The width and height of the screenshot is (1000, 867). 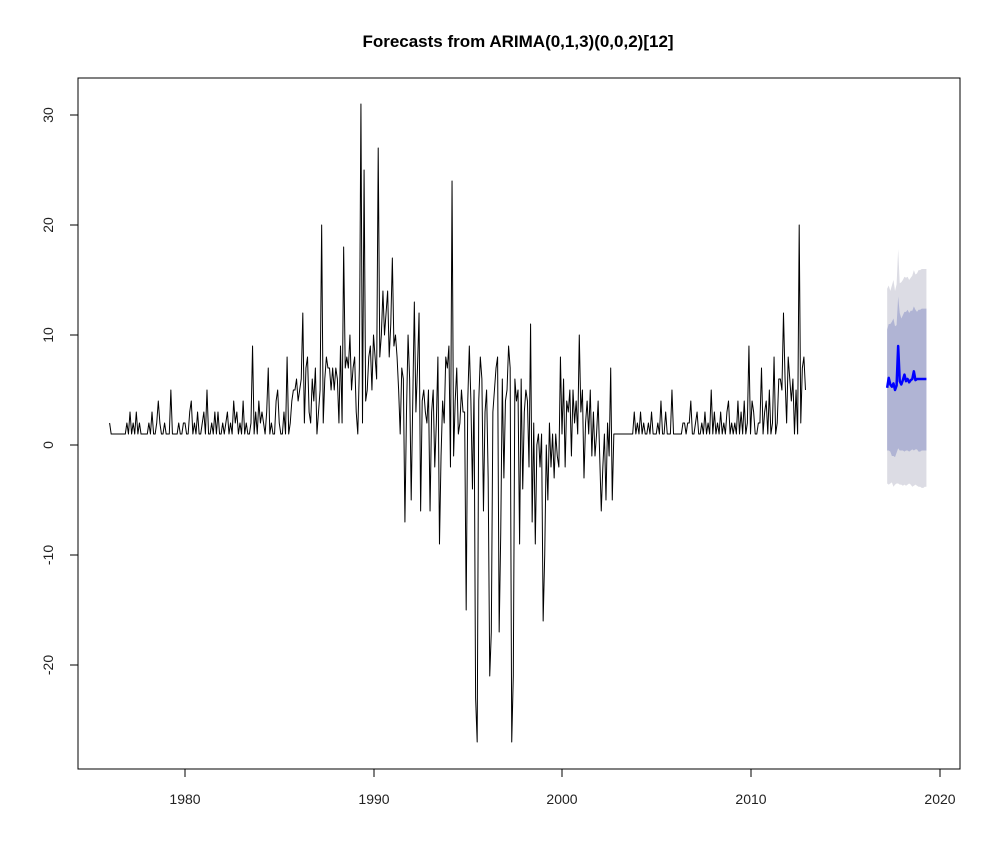 What do you see at coordinates (48, 445) in the screenshot?
I see `y-tick-label: 0` at bounding box center [48, 445].